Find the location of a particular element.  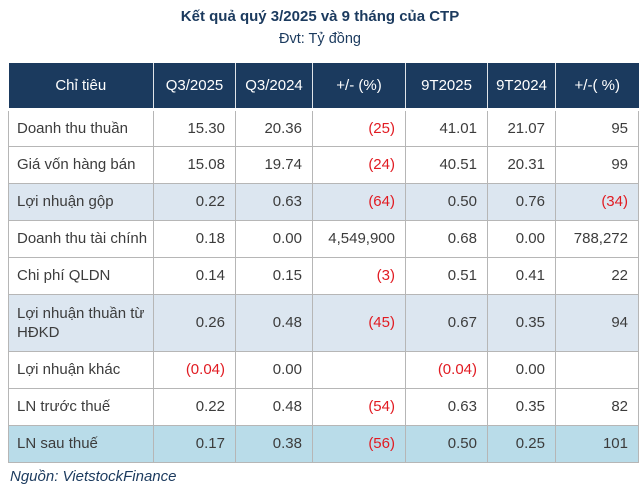

column-header-q3-2025: Q3/2025 is located at coordinates (194, 87).